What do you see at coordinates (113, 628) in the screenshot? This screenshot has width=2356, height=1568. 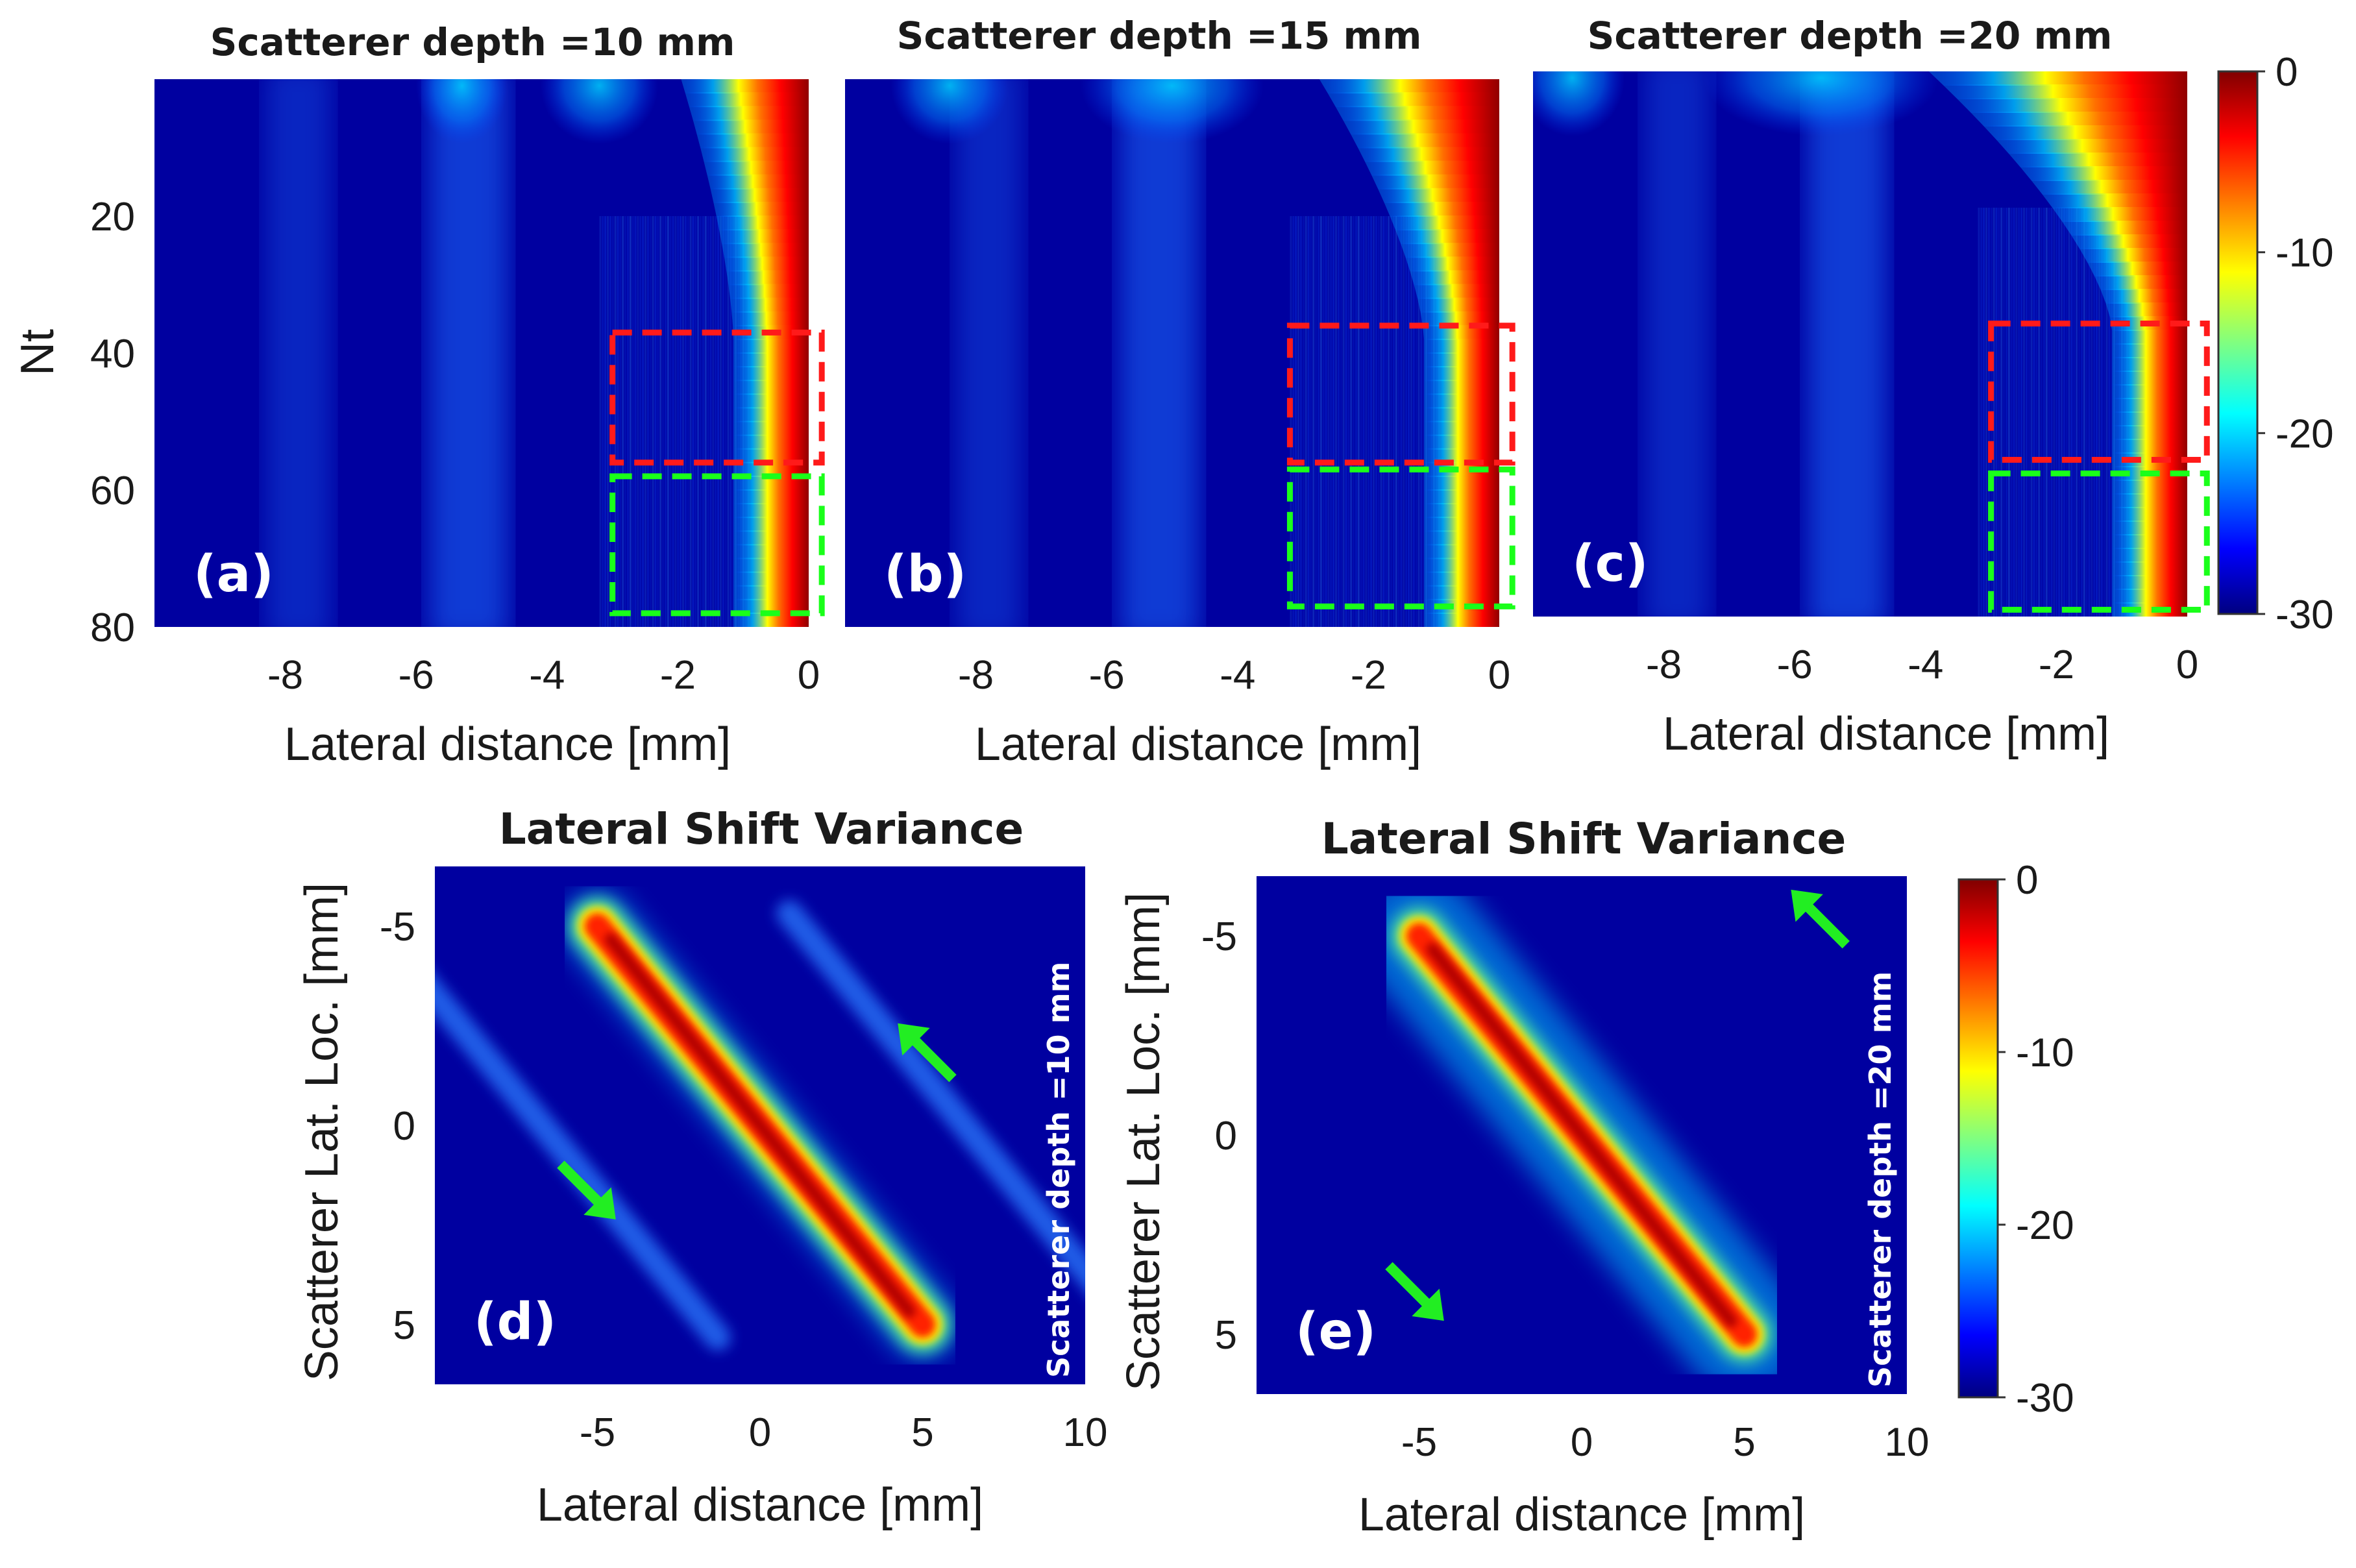 I see `y-tick-label: 80` at bounding box center [113, 628].